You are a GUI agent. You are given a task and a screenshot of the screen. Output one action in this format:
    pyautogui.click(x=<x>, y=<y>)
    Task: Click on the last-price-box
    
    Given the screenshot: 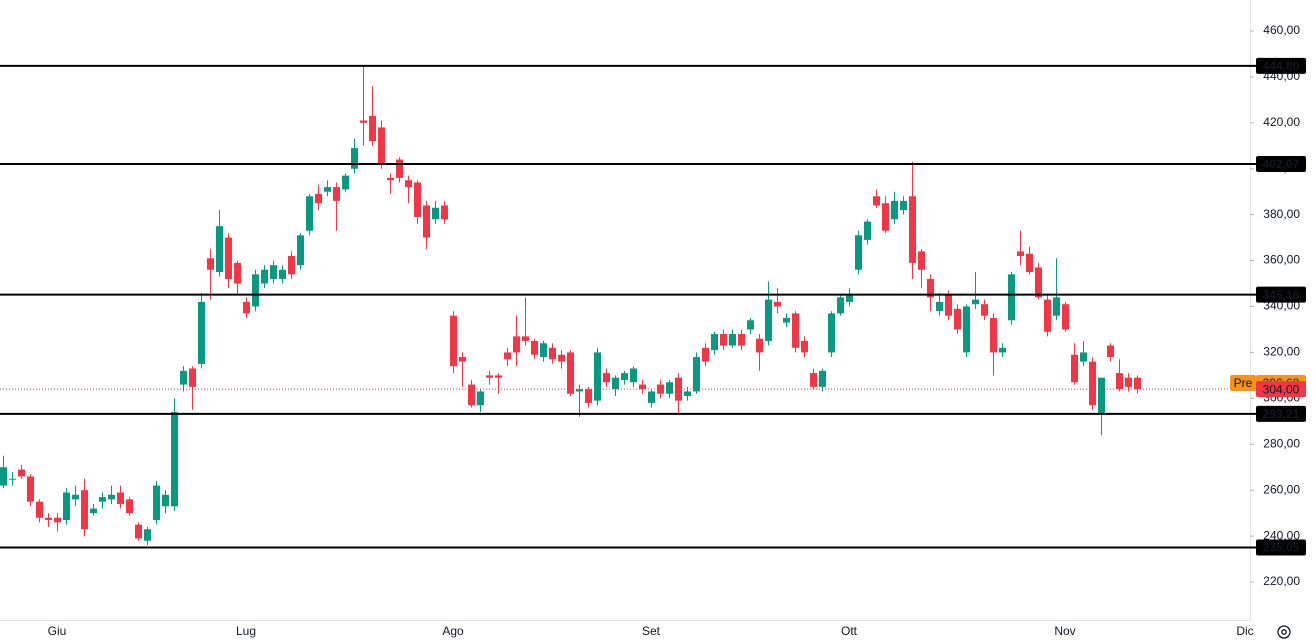 What is the action you would take?
    pyautogui.click(x=1281, y=389)
    